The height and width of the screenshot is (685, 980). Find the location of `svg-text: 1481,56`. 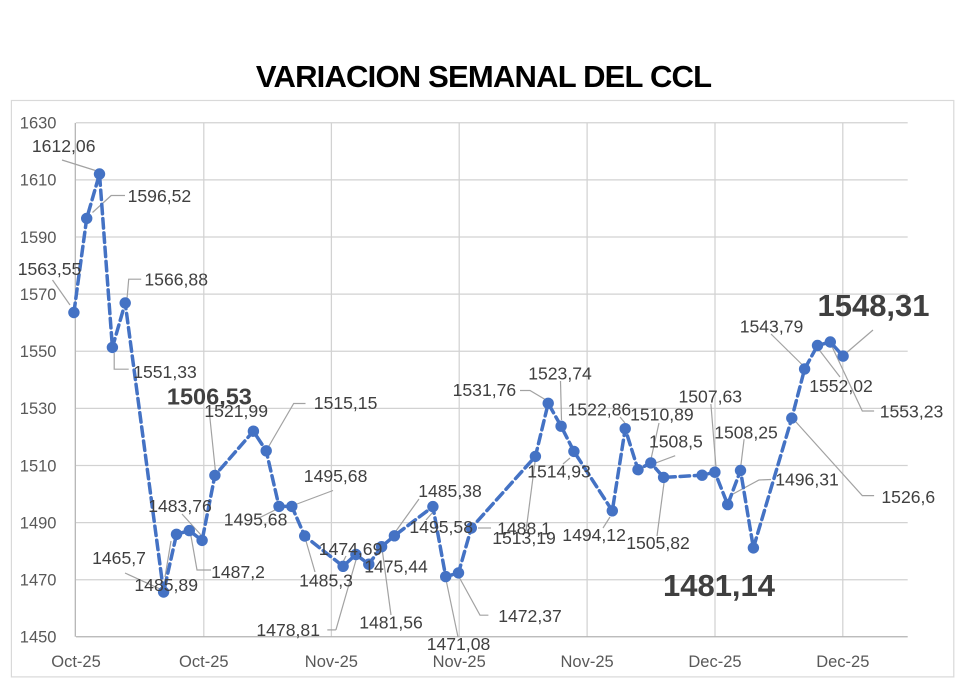

svg-text: 1481,56 is located at coordinates (391, 623).